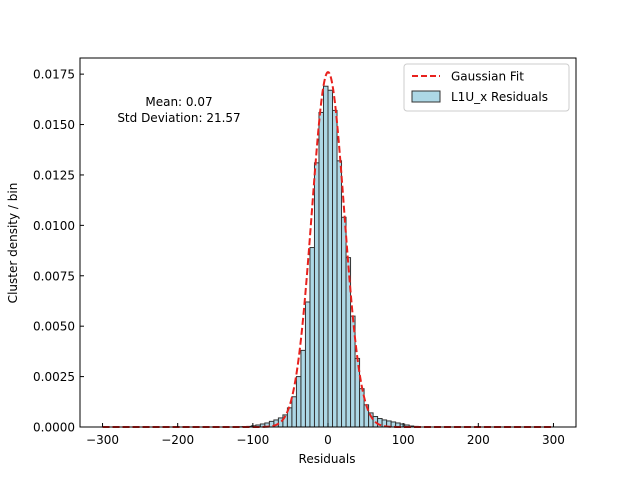 The height and width of the screenshot is (484, 640). What do you see at coordinates (178, 102) in the screenshot?
I see `annotation-mean: Mean: 0.07` at bounding box center [178, 102].